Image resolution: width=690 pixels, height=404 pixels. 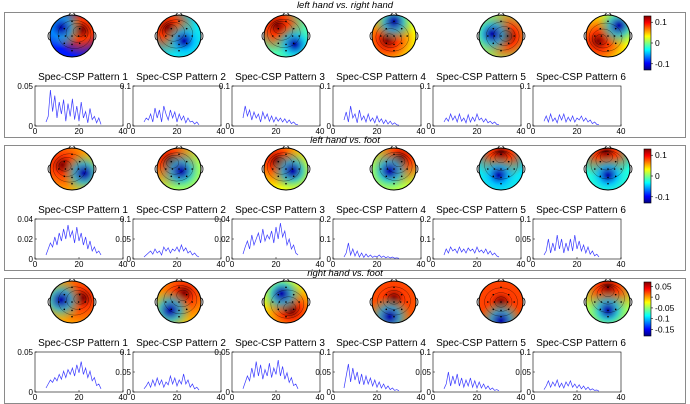 What do you see at coordinates (345, 140) in the screenshot?
I see `panel-title: left hand vs. foot` at bounding box center [345, 140].